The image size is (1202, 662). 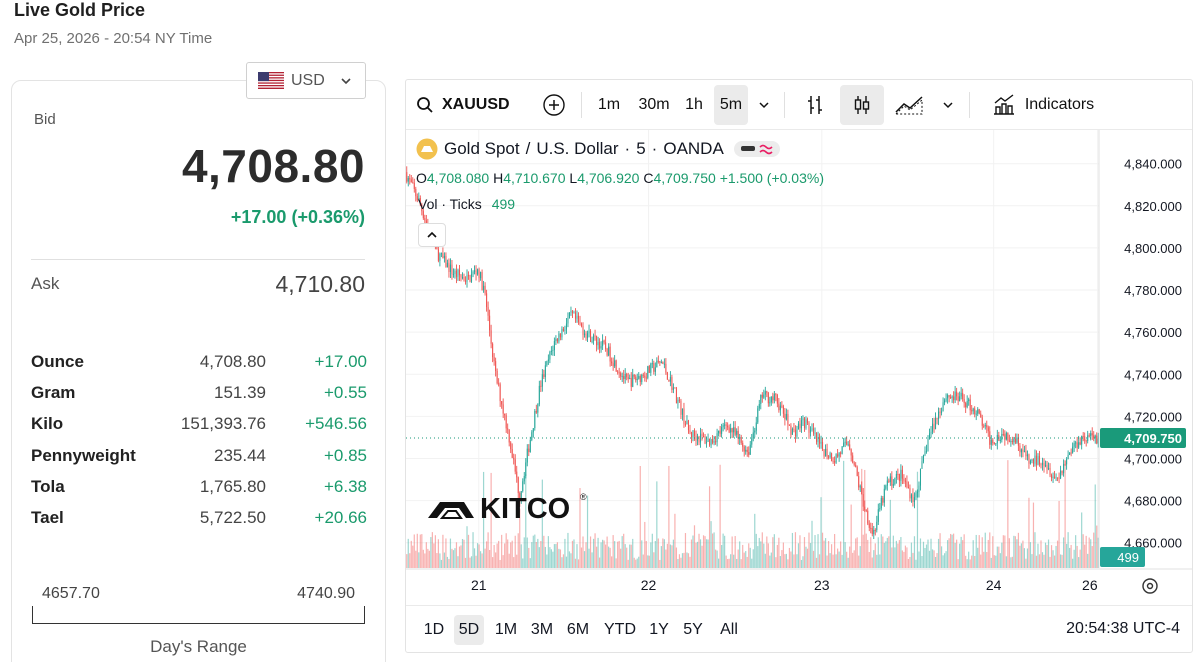 I want to click on chart-clock: 20:54:38 UTC-4, so click(x=1123, y=628).